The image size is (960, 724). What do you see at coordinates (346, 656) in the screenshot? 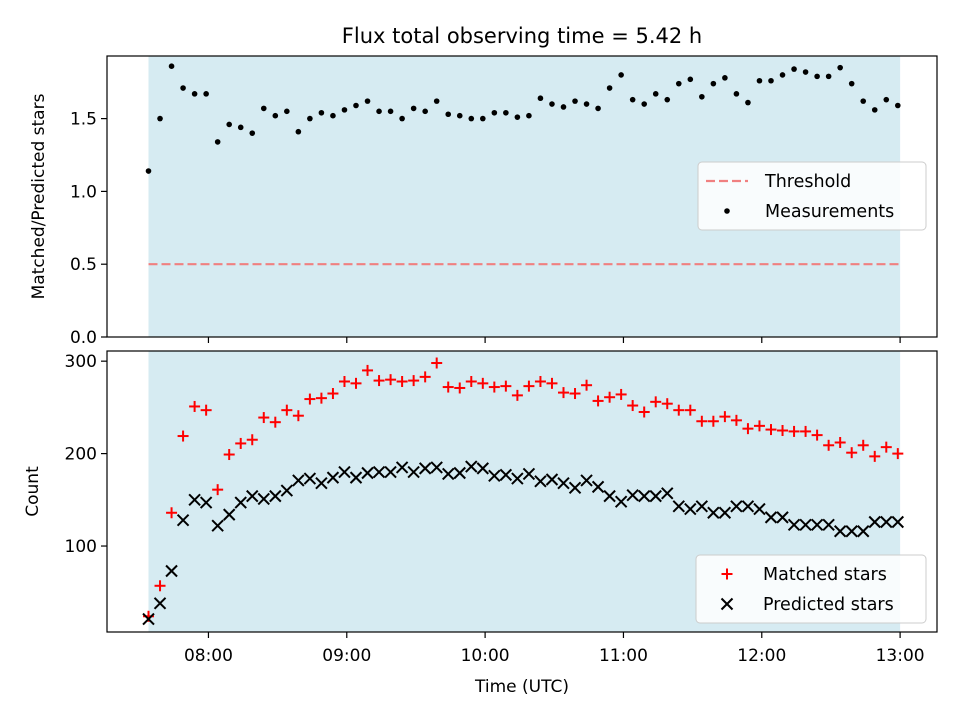
I see `x-tick-label: 09:00` at bounding box center [346, 656].